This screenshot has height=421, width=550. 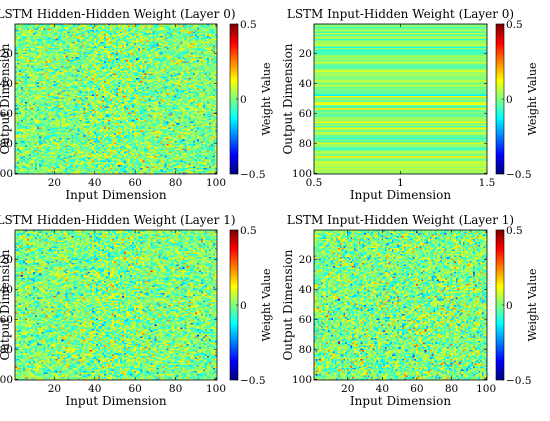 I want to click on chart-title: LSTM Input-Hidden Weight (Layer 0), so click(x=400, y=14).